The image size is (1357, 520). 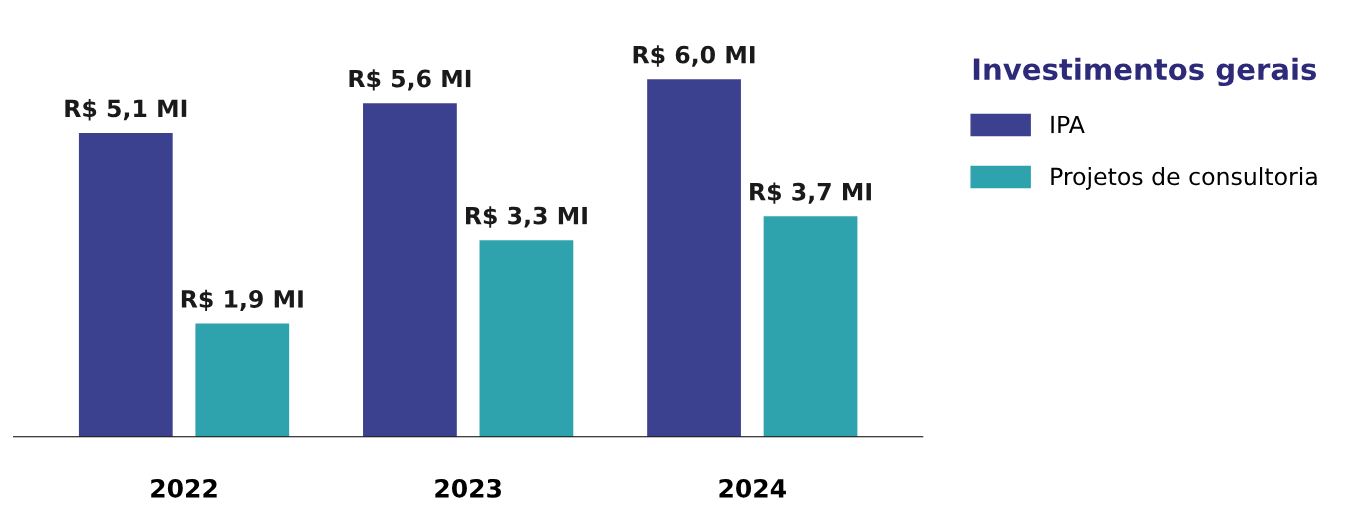 What do you see at coordinates (1144, 72) in the screenshot?
I see `legend-title: Investimentos gerais` at bounding box center [1144, 72].